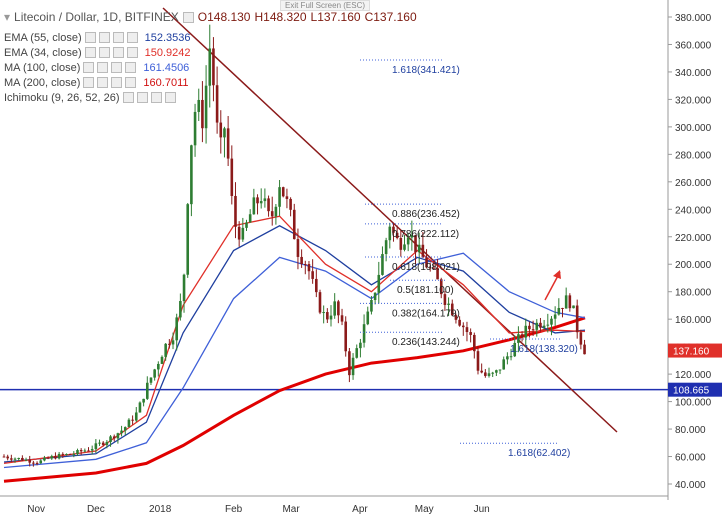 This screenshot has height=526, width=722. What do you see at coordinates (210, 52) in the screenshot?
I see `indicator-row: EMA (34, close) 150.9242` at bounding box center [210, 52].